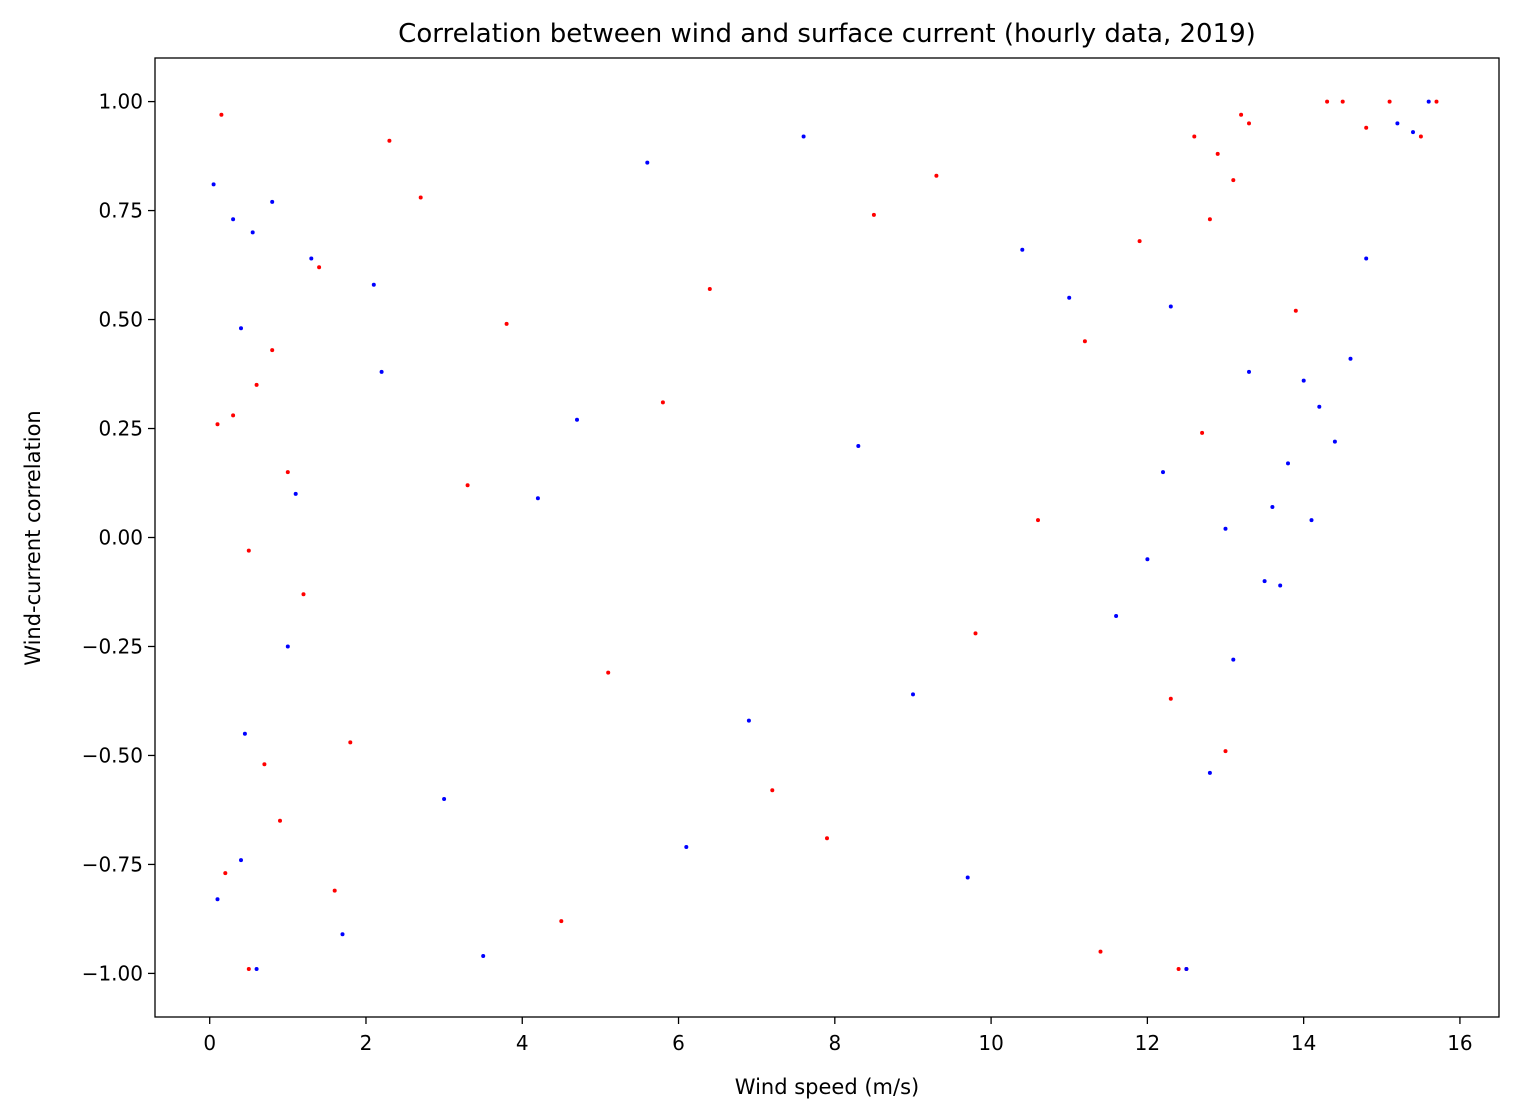 The height and width of the screenshot is (1119, 1519). Describe the element at coordinates (1147, 1043) in the screenshot. I see `x-tick-label: 12` at that location.